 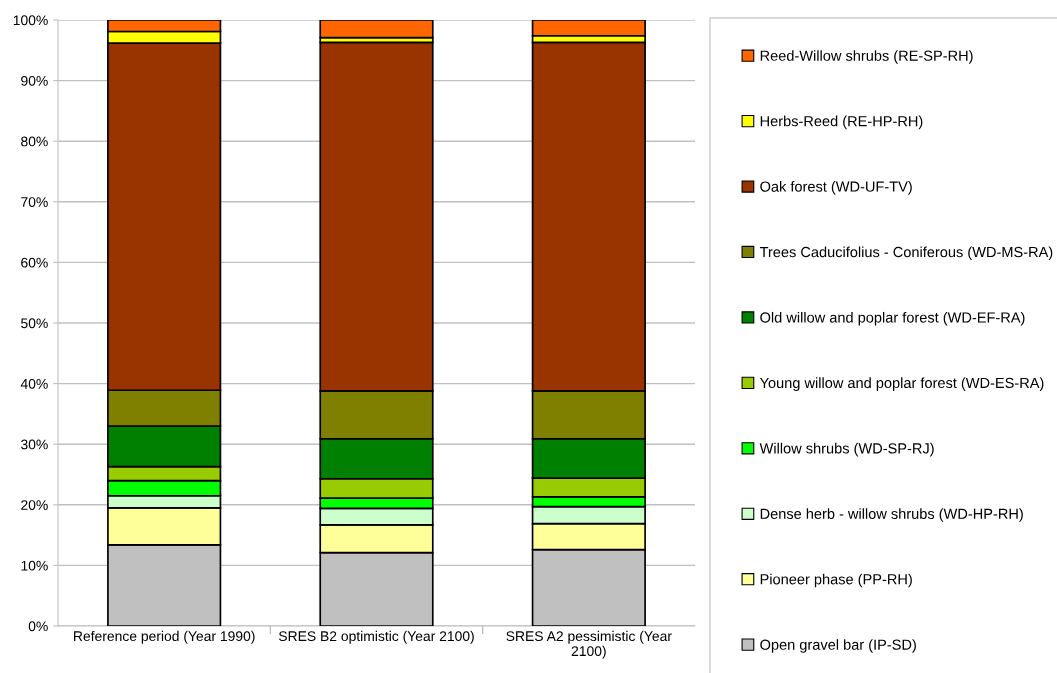 I want to click on legend-label: Old willow and poplar forest (WD-EF-RA), so click(x=892, y=318).